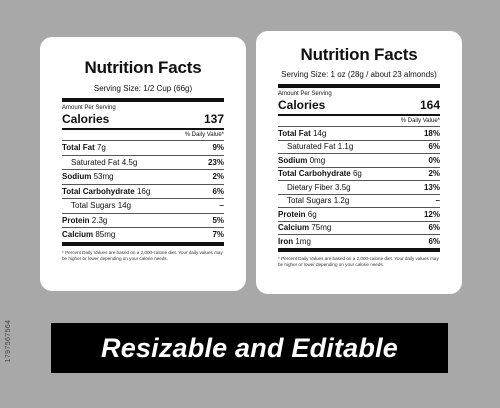 The width and height of the screenshot is (500, 408). I want to click on nutrient-row-sodium: Sodium 53mg 2%, so click(143, 177).